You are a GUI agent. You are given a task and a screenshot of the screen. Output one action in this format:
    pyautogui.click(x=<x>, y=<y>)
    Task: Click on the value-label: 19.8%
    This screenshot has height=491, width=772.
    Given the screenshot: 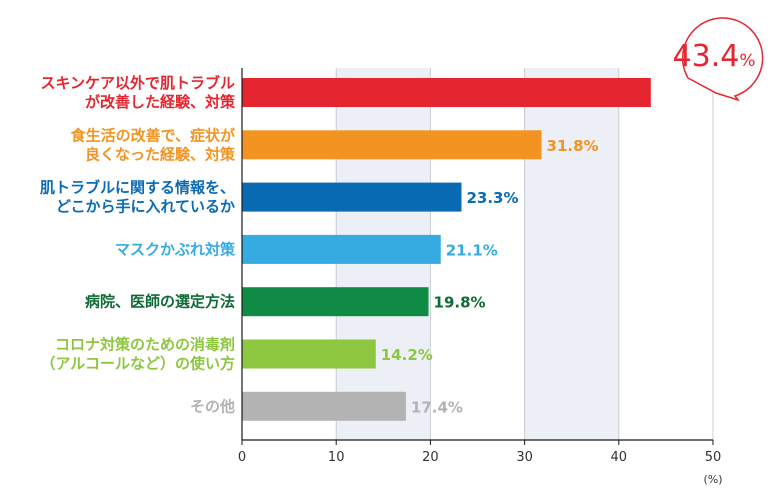 What is the action you would take?
    pyautogui.click(x=460, y=303)
    